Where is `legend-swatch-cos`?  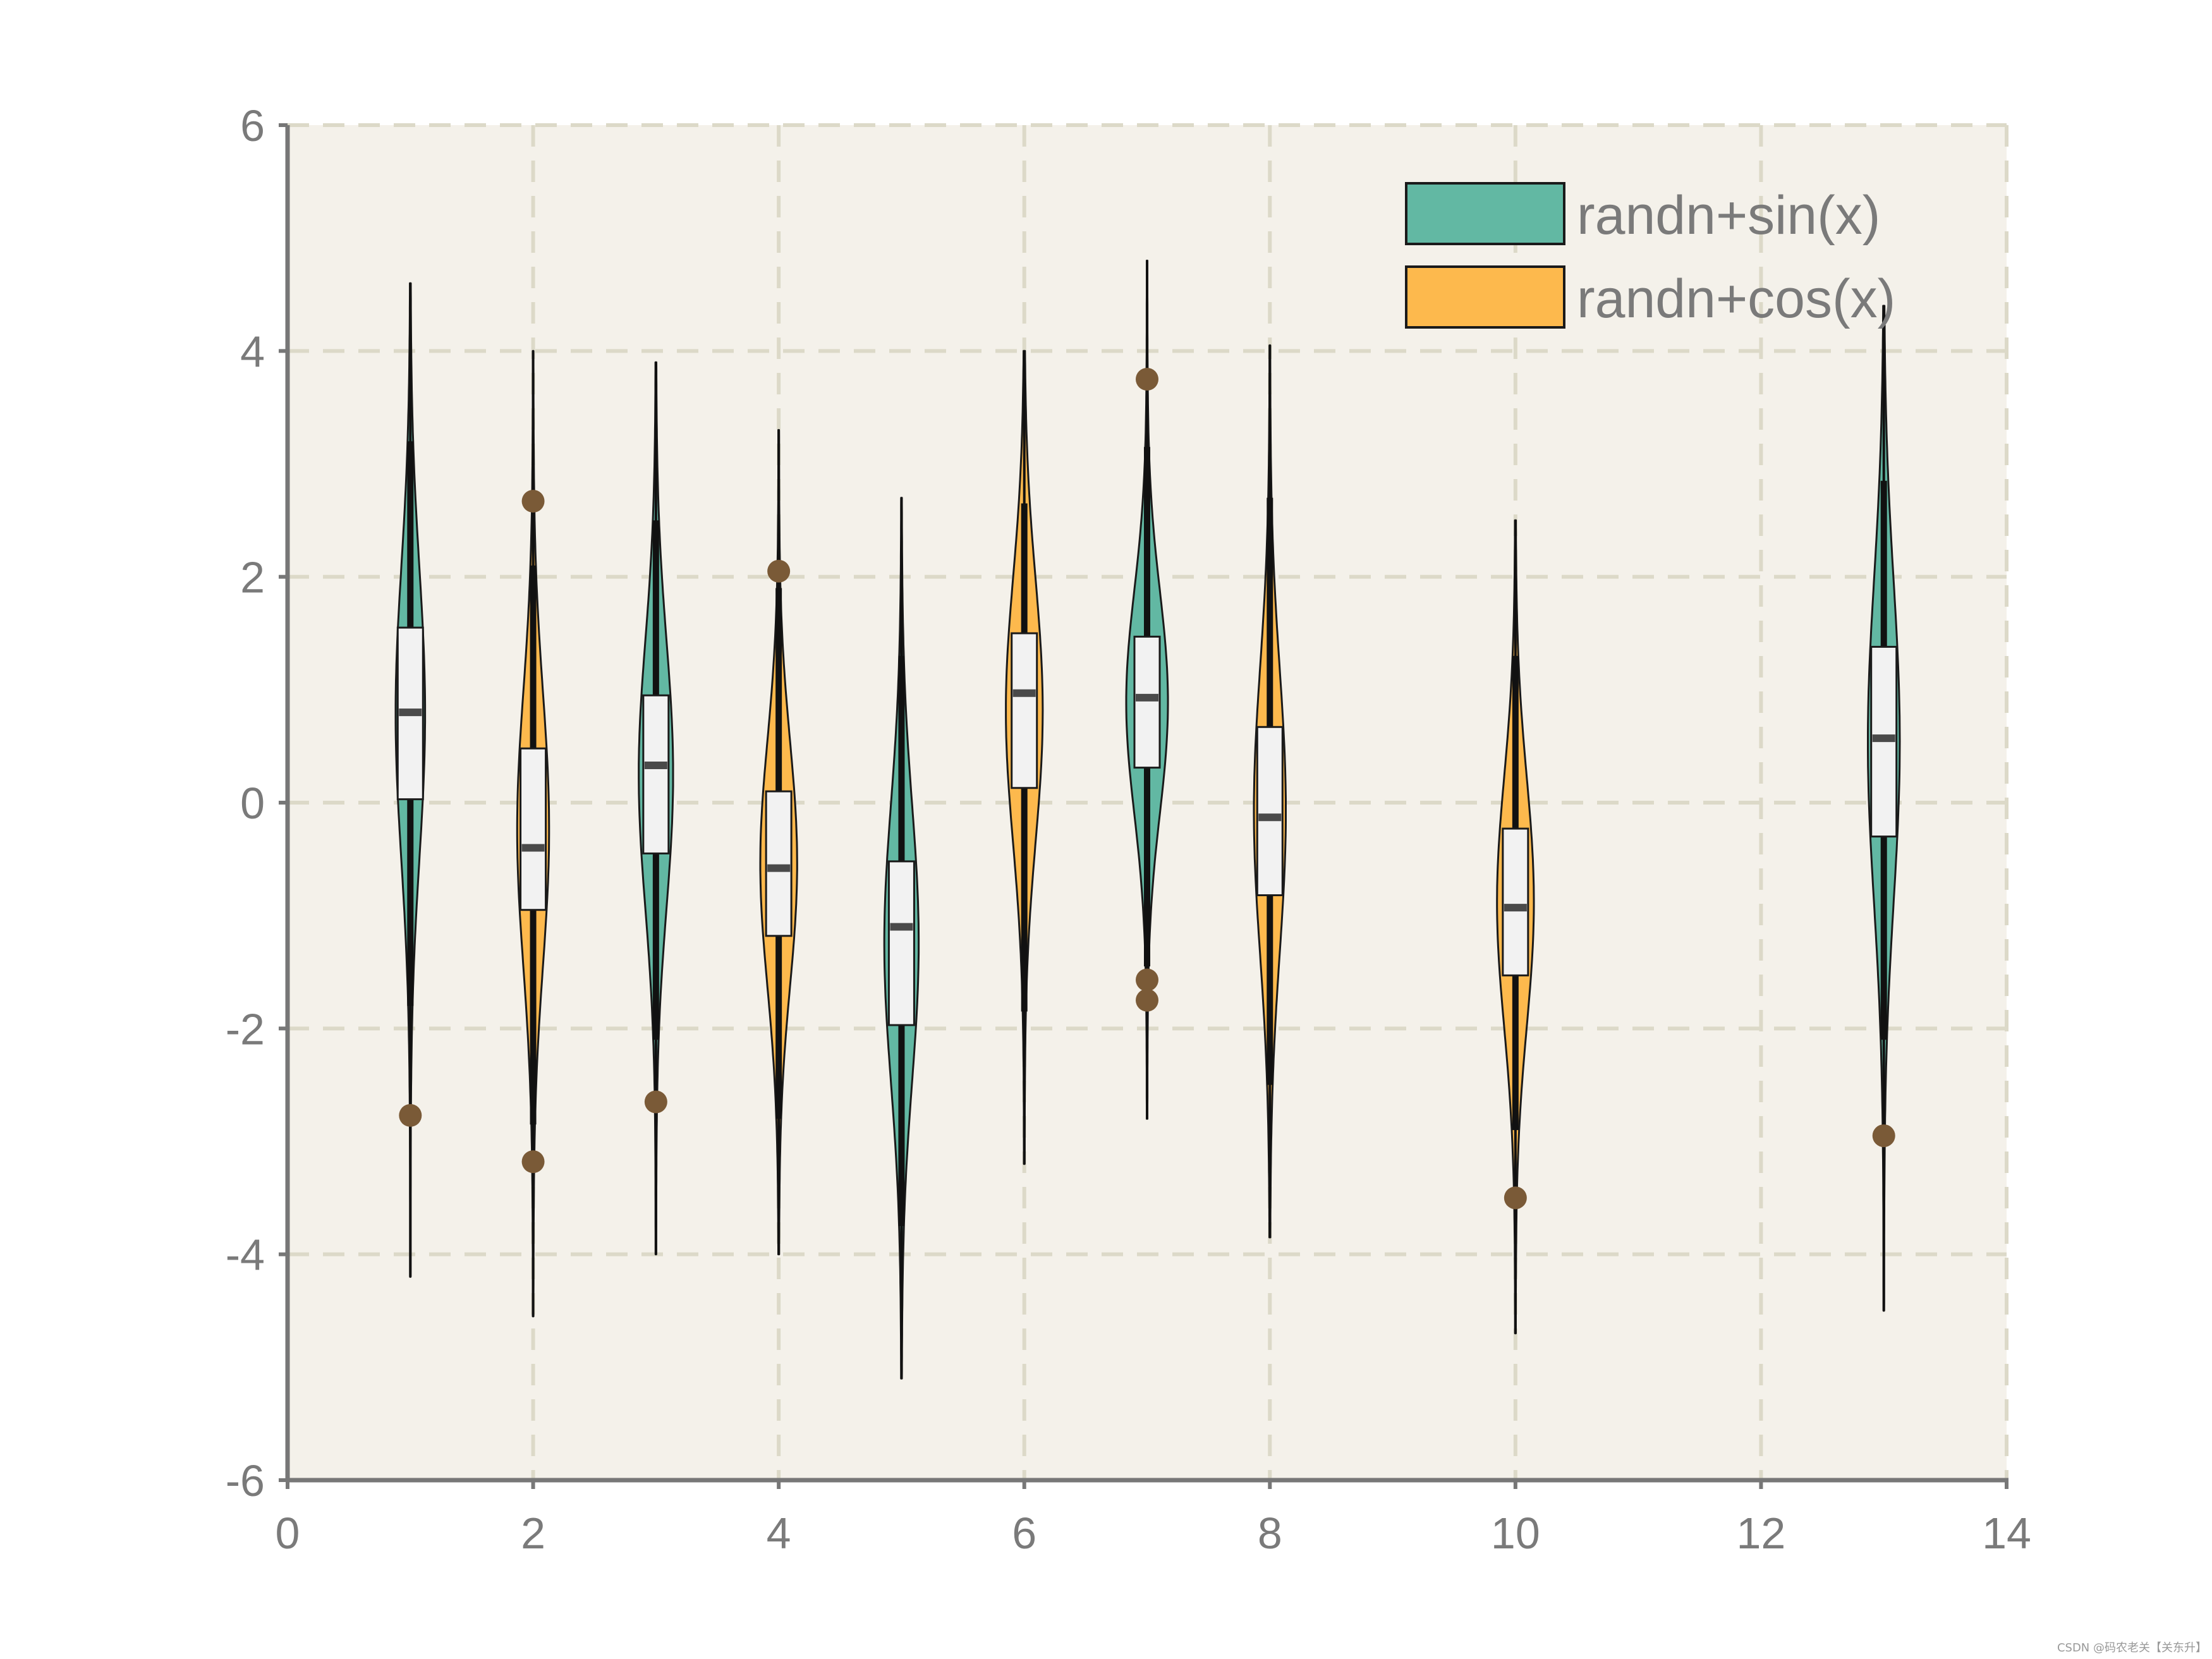
legend-swatch-cos is located at coordinates (1485, 297).